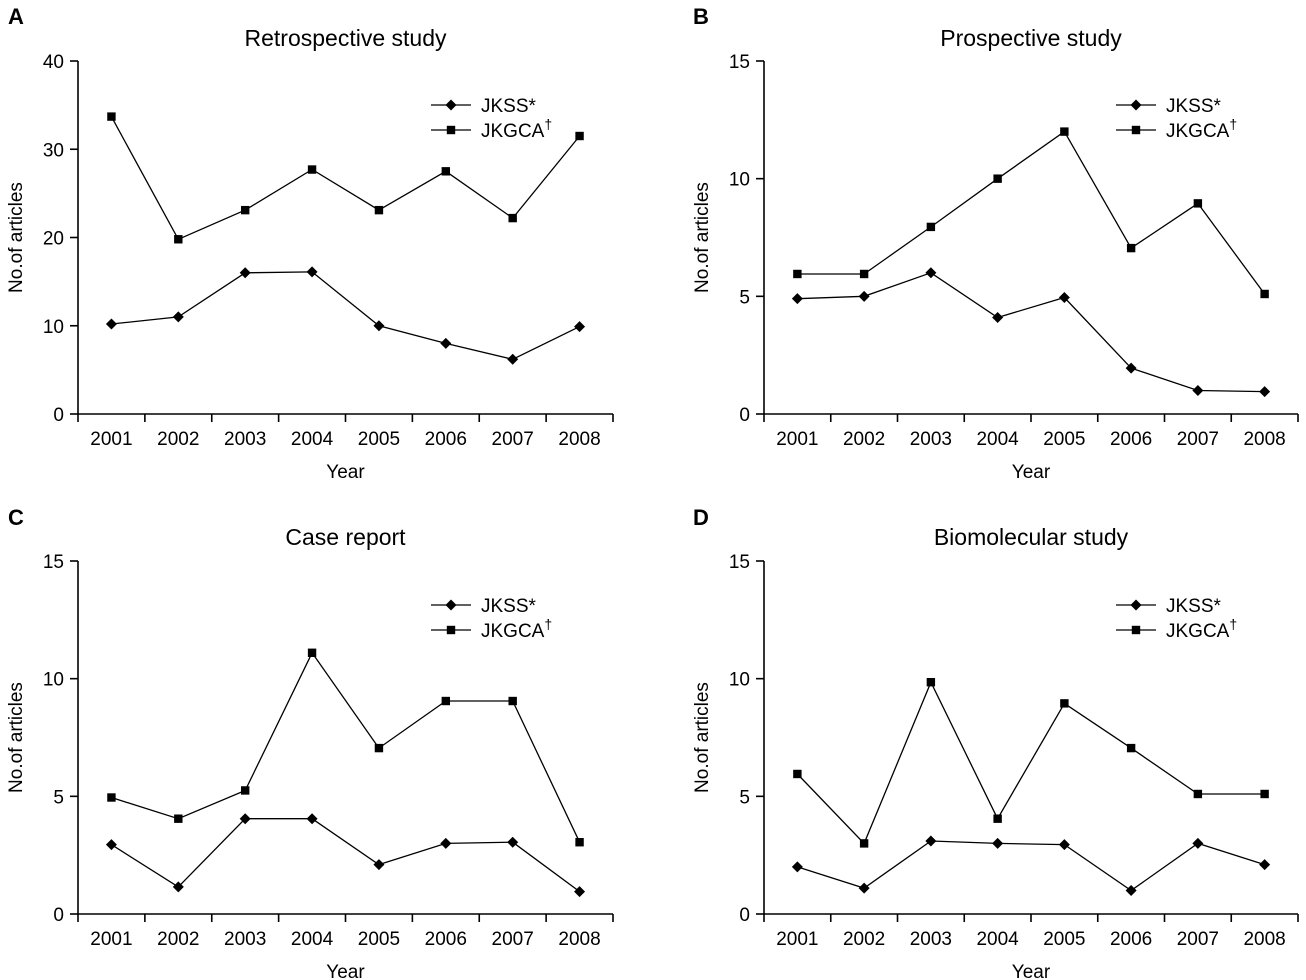  I want to click on y-tick-label: 20, so click(53, 239).